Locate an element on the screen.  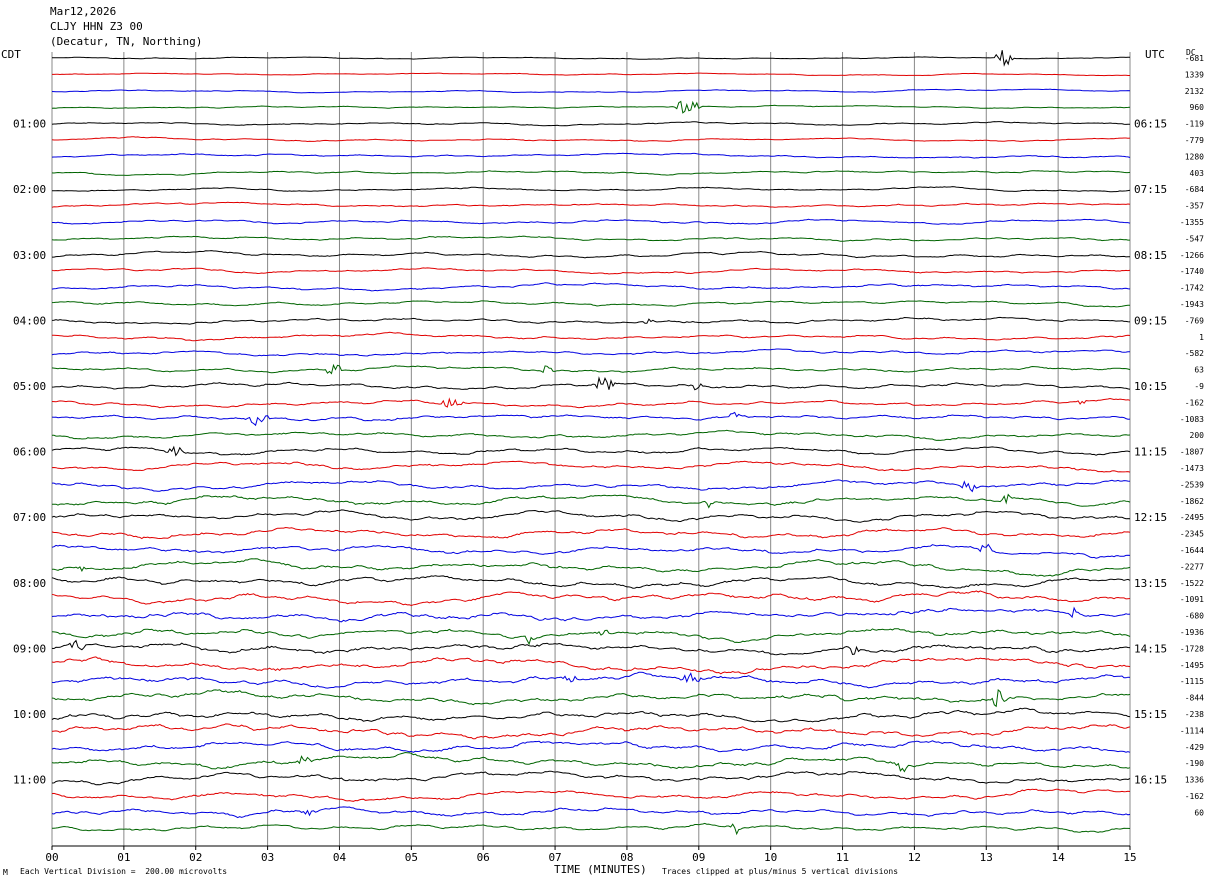
x-tick-label: 00 is located at coordinates (51, 857).